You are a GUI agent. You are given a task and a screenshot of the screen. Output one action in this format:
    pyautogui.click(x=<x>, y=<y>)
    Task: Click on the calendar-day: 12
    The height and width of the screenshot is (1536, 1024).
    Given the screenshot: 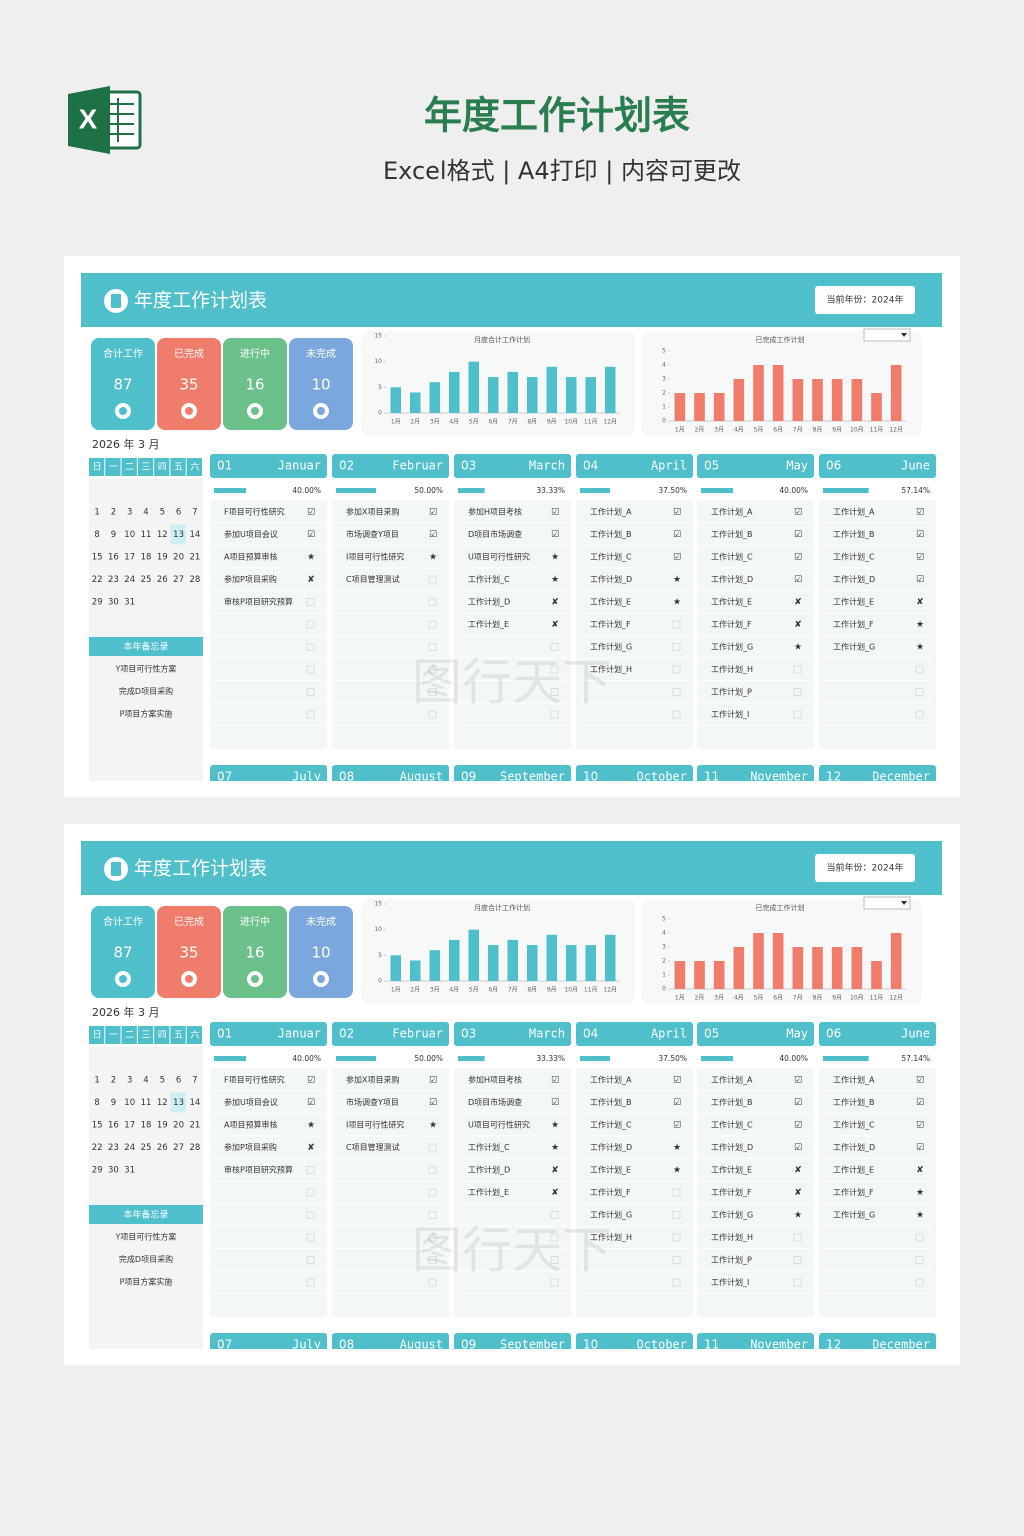 What is the action you would take?
    pyautogui.click(x=162, y=1103)
    